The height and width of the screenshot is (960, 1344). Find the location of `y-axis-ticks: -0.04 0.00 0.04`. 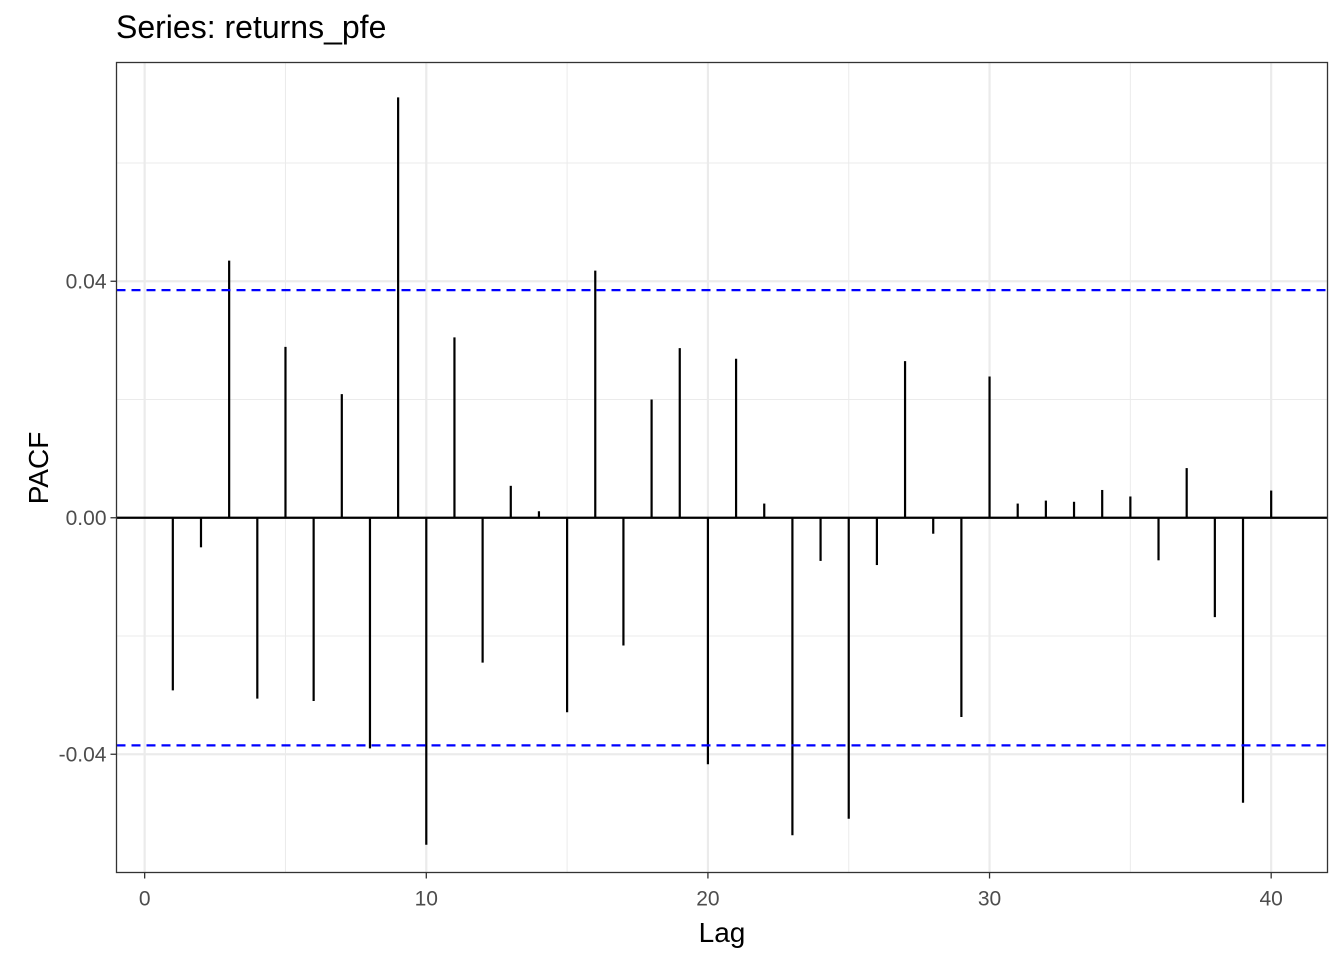

y-axis-ticks: -0.04 0.00 0.04 is located at coordinates (88, 518).